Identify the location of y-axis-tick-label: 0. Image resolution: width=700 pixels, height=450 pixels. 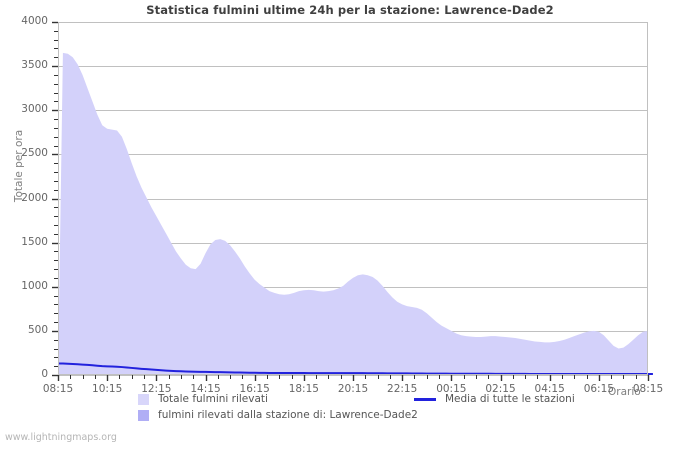
(44, 374).